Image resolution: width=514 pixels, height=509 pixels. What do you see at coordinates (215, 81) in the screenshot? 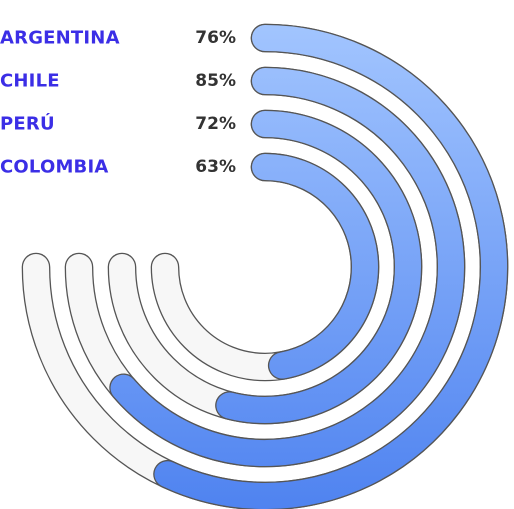
I see `value-label-chile: 85%` at bounding box center [215, 81].